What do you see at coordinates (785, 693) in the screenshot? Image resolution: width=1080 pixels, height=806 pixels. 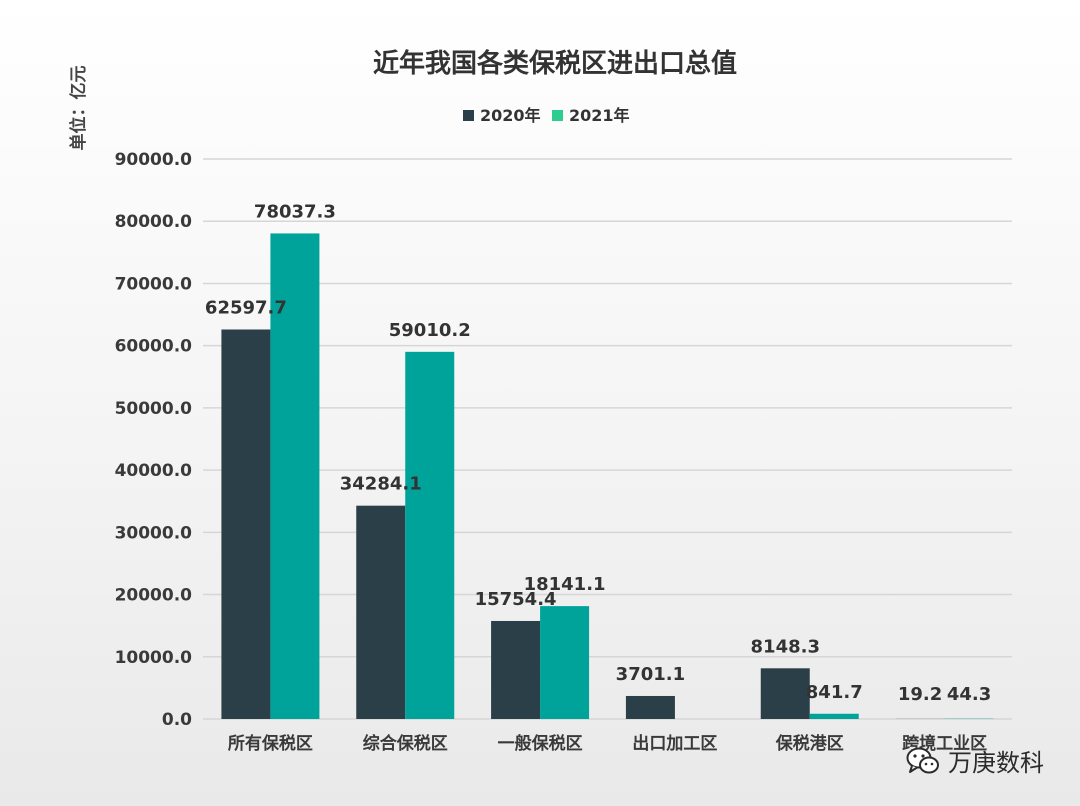 I see `bar-2020年-保税港区` at bounding box center [785, 693].